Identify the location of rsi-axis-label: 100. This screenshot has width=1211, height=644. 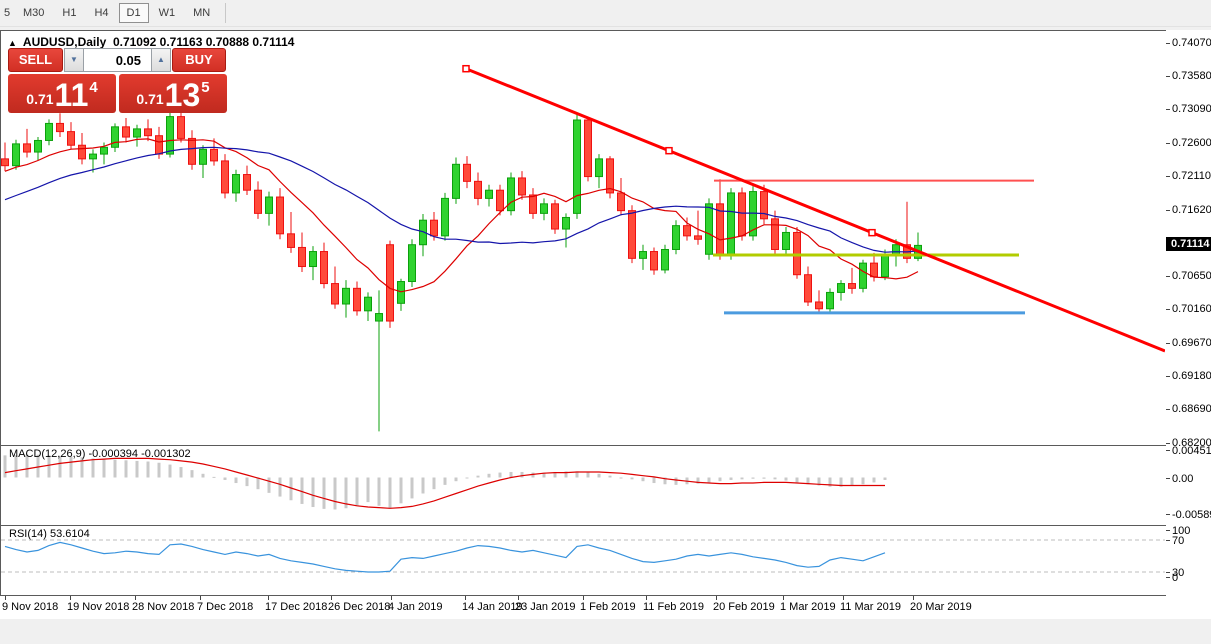
(1181, 531).